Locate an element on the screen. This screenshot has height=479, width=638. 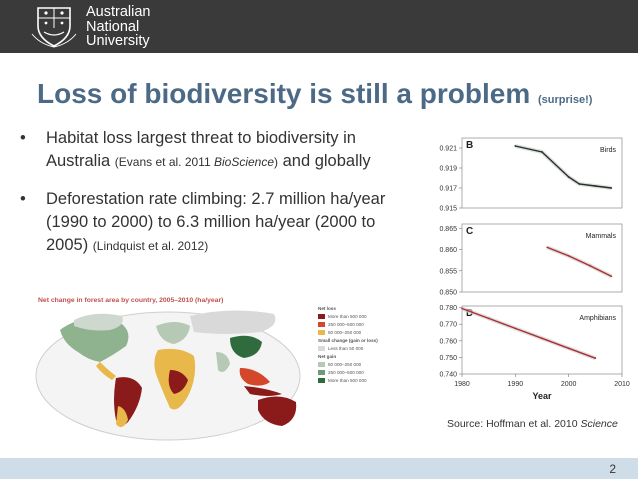
source-citation: Source: Hoffman et al. 2010 Science is located at coordinates (532, 424).